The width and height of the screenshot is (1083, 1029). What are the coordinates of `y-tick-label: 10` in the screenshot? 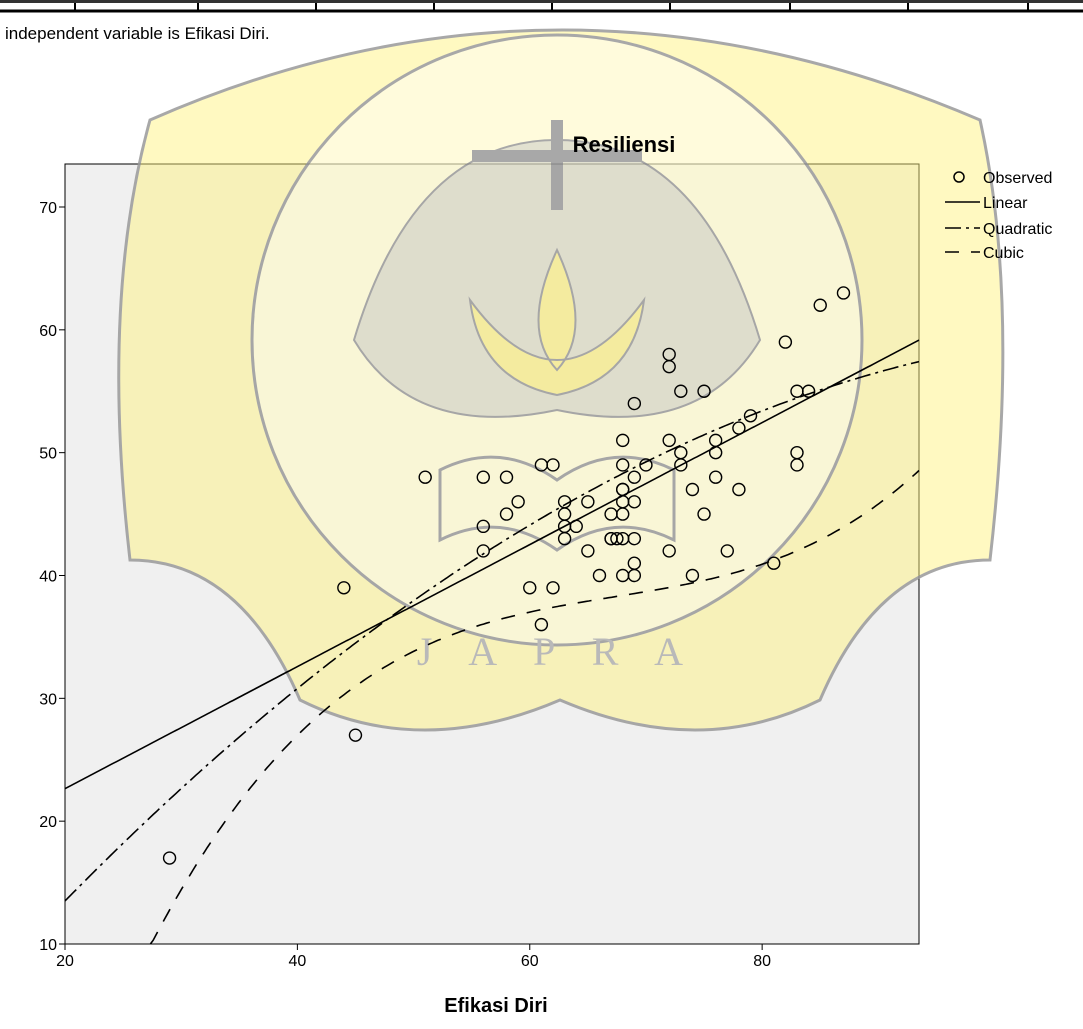 It's located at (48, 945).